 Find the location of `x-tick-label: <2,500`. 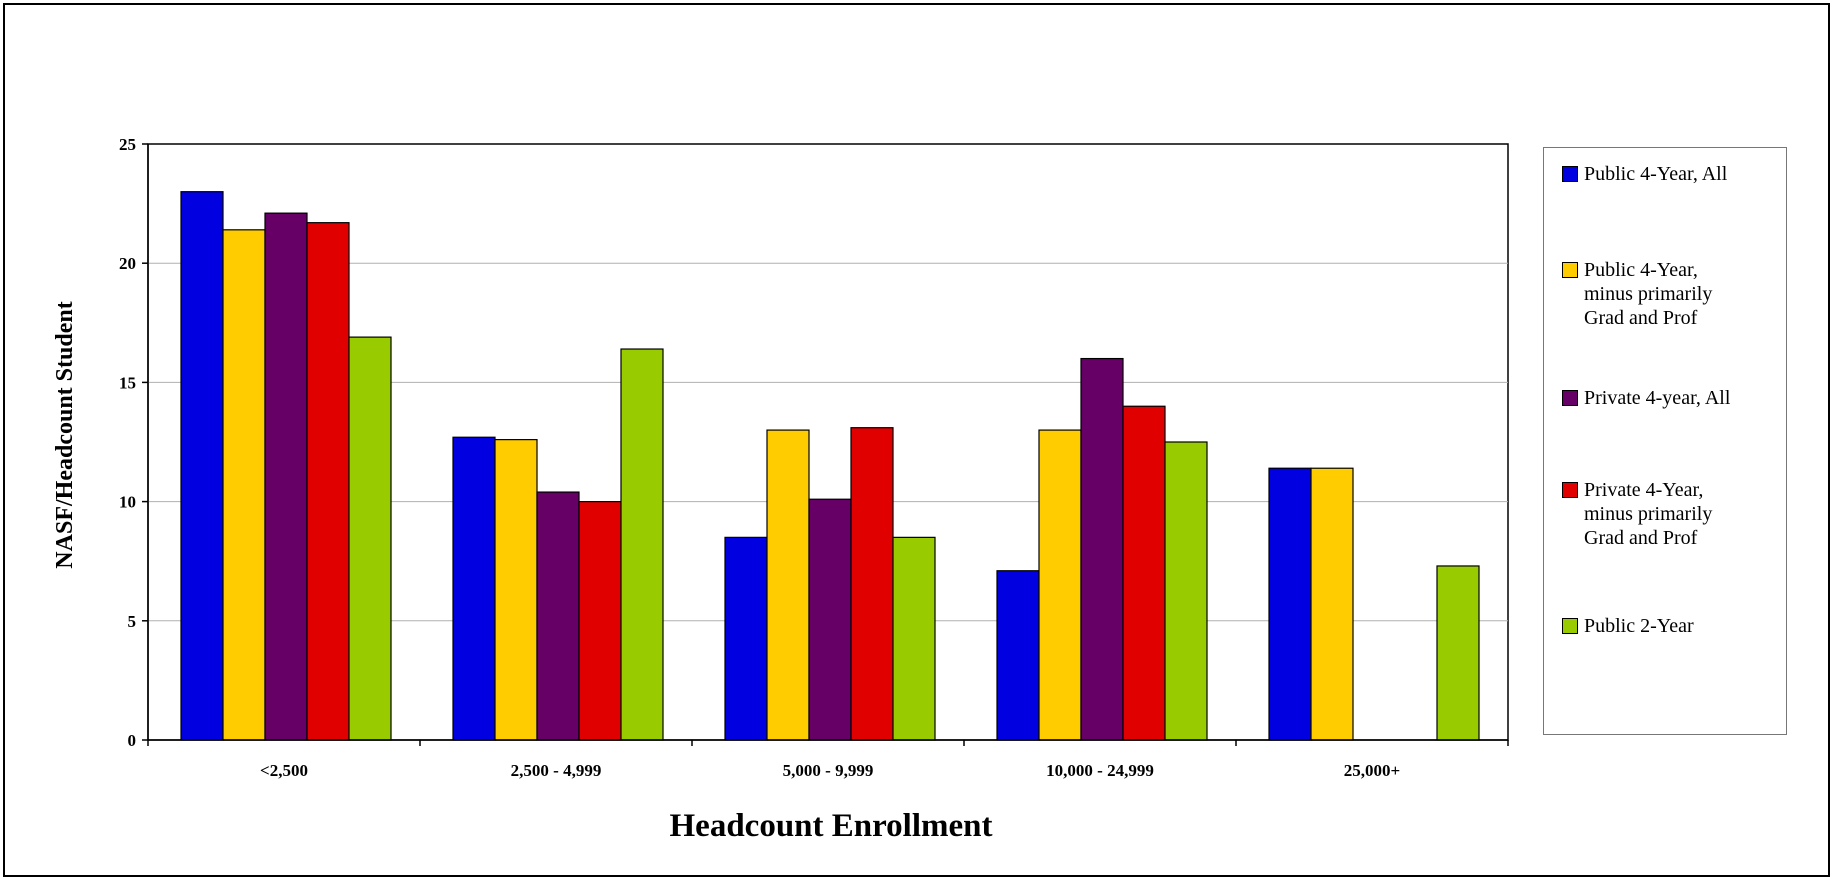

x-tick-label: <2,500 is located at coordinates (284, 770).